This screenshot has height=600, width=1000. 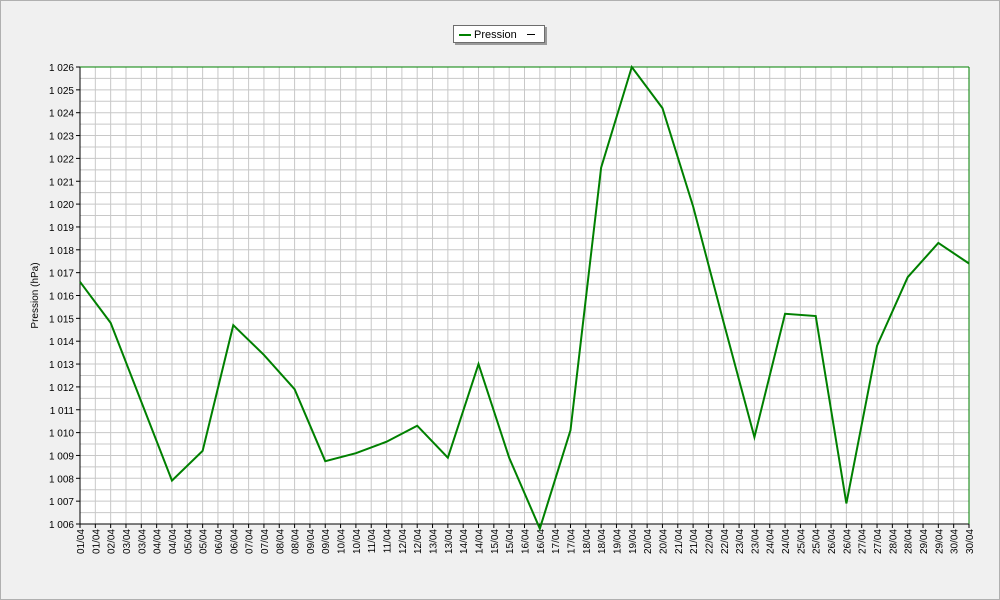 What do you see at coordinates (112, 541) in the screenshot?
I see `x-tick-label: 02/04` at bounding box center [112, 541].